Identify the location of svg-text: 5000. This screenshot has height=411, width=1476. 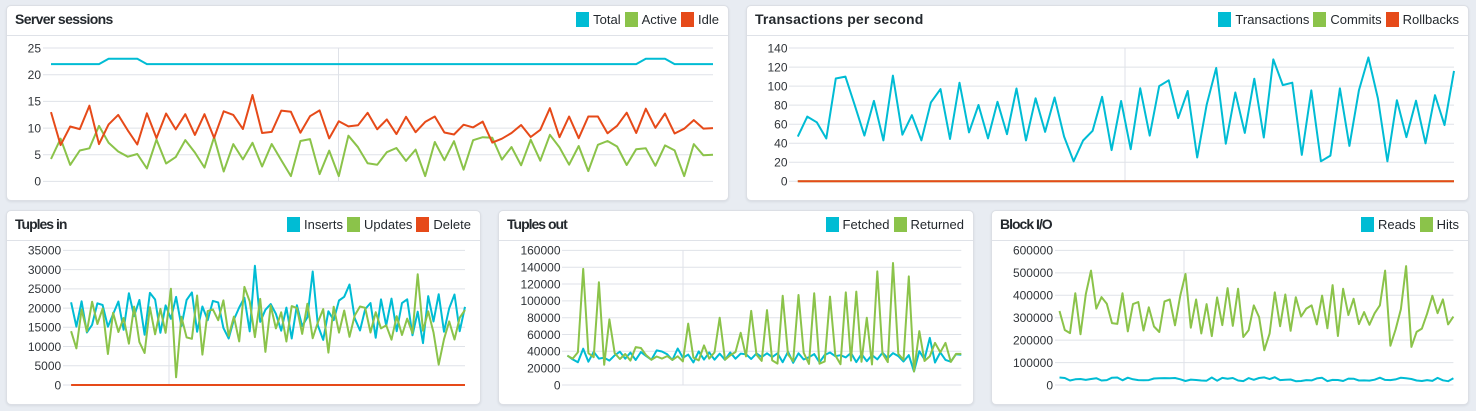
(47, 366).